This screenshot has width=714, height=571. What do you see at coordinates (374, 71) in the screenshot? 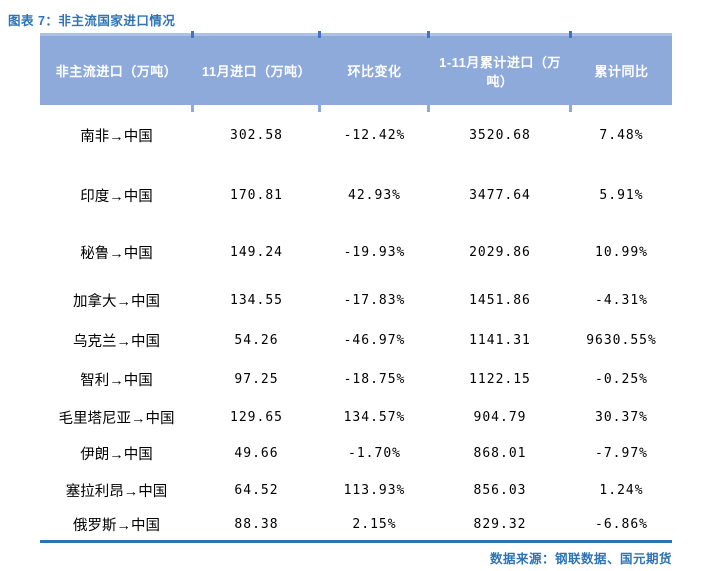
I see `header-mom-change: 环比变化` at bounding box center [374, 71].